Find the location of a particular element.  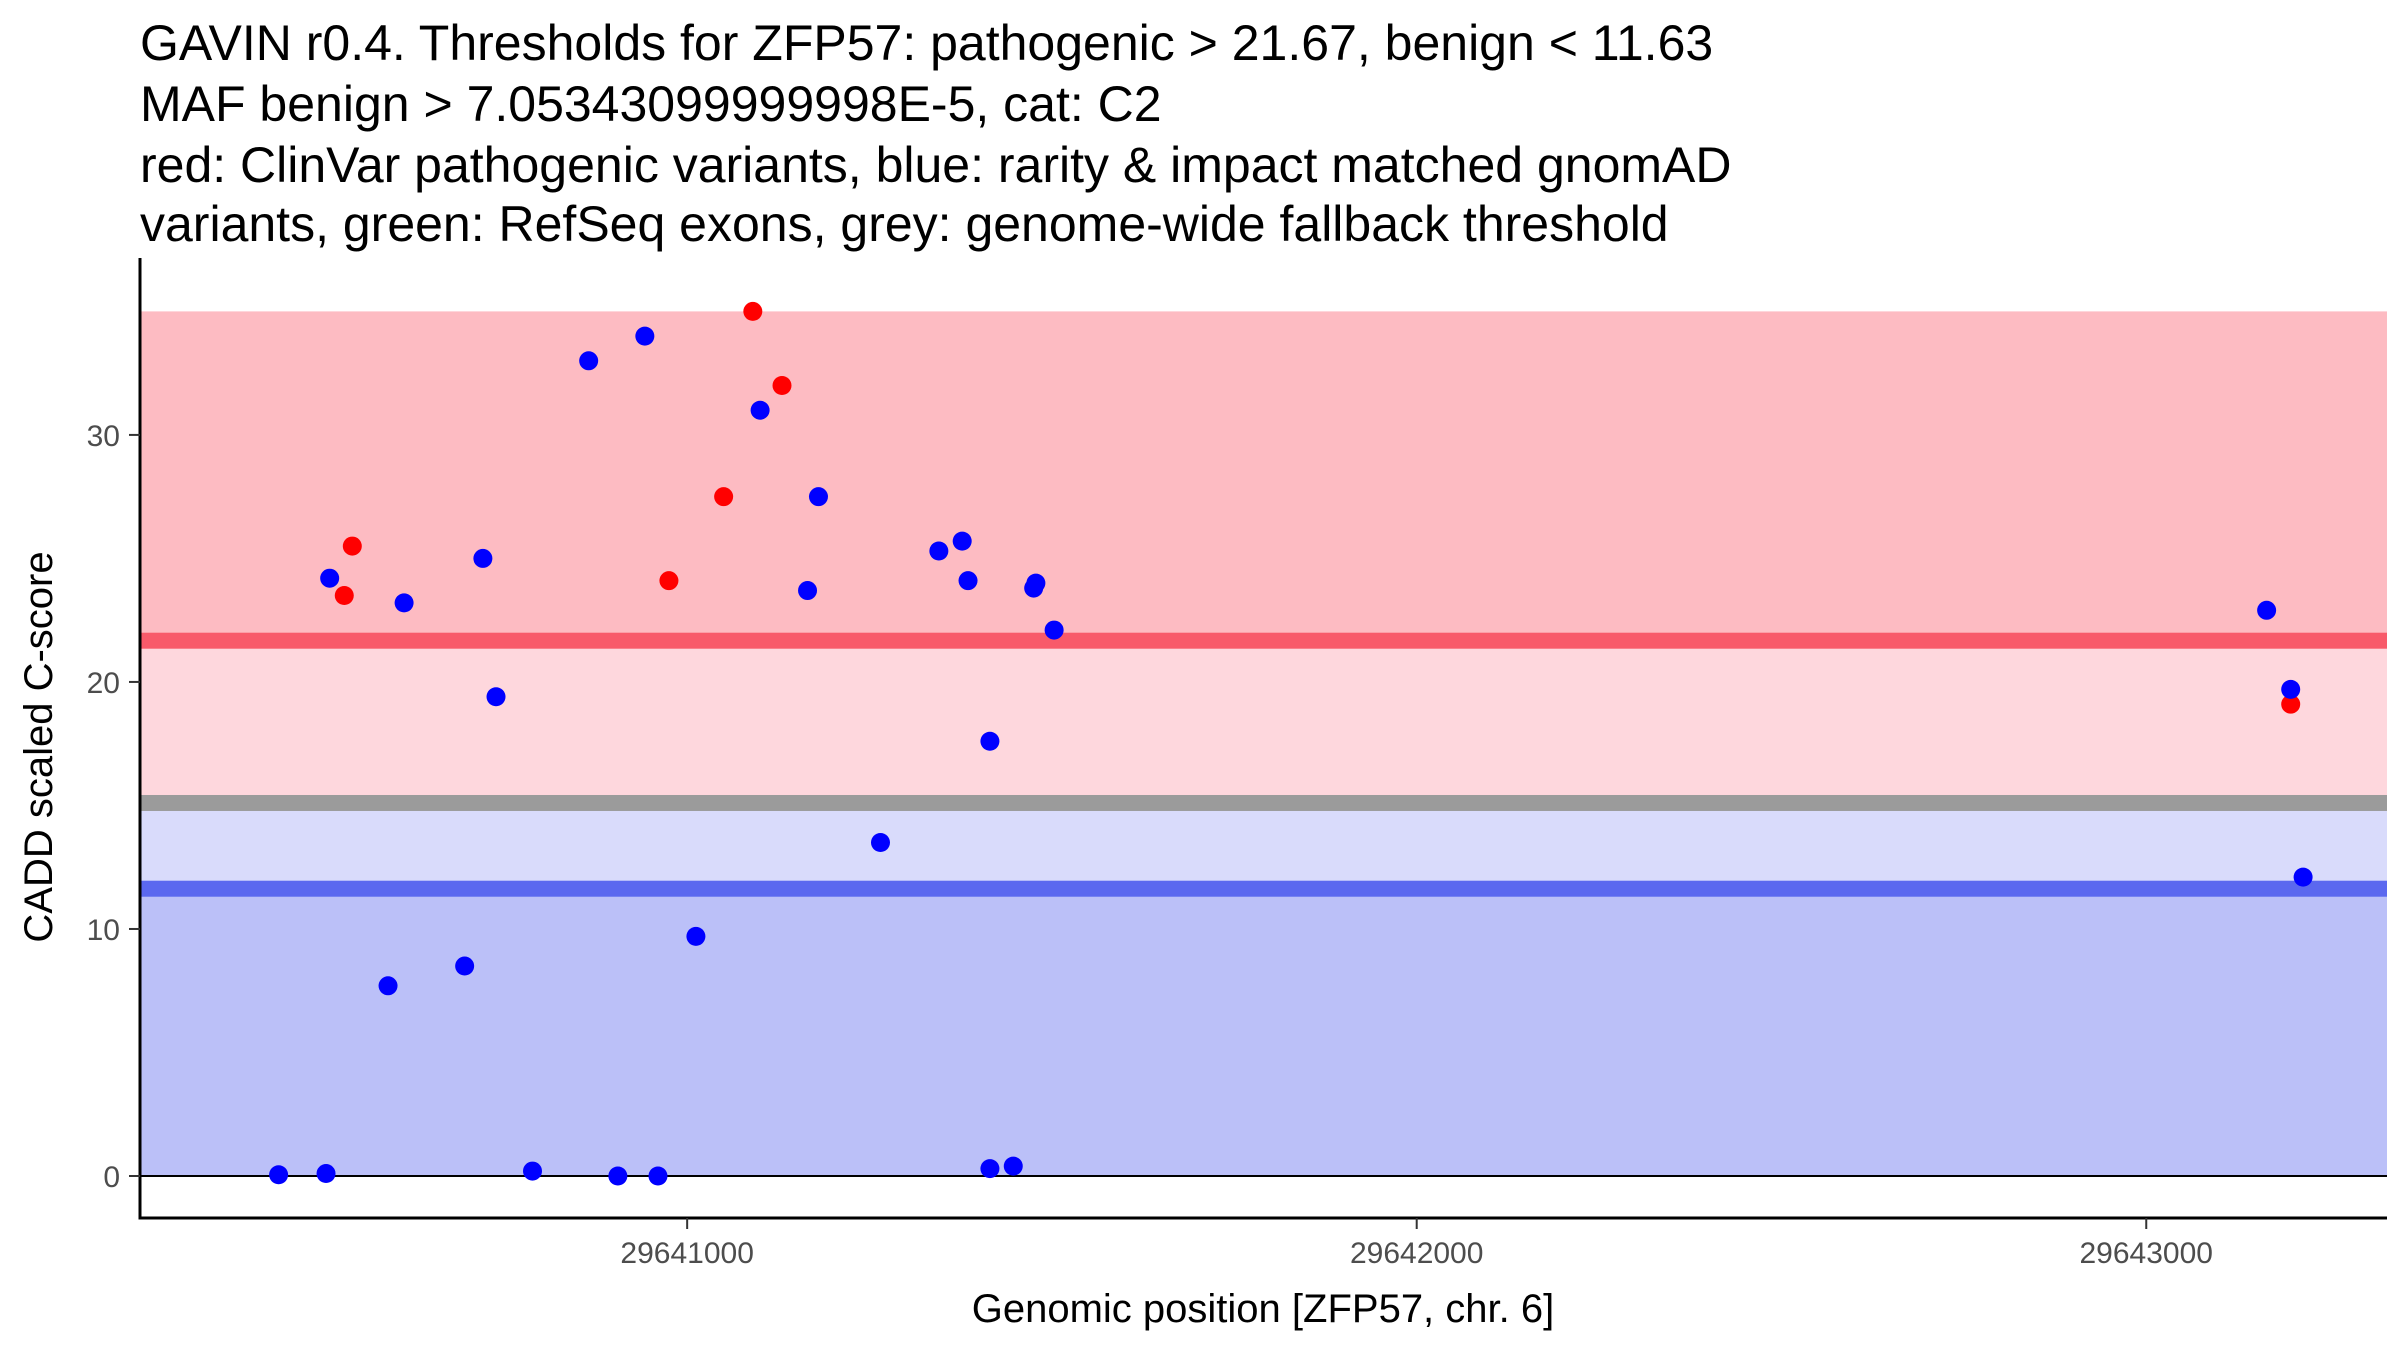

y-axis-ticks: 0 10 20 30 is located at coordinates (113, 807).